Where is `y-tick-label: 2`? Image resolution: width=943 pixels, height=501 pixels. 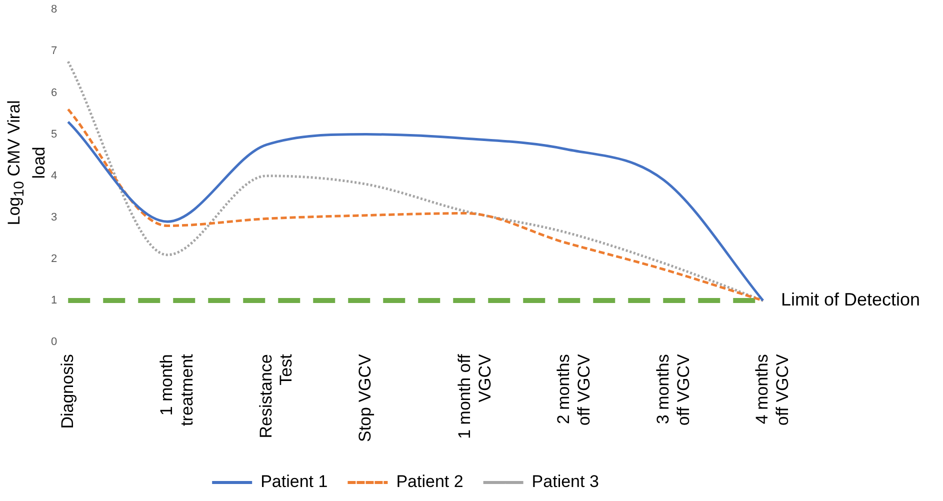
y-tick-label: 2 is located at coordinates (54, 259).